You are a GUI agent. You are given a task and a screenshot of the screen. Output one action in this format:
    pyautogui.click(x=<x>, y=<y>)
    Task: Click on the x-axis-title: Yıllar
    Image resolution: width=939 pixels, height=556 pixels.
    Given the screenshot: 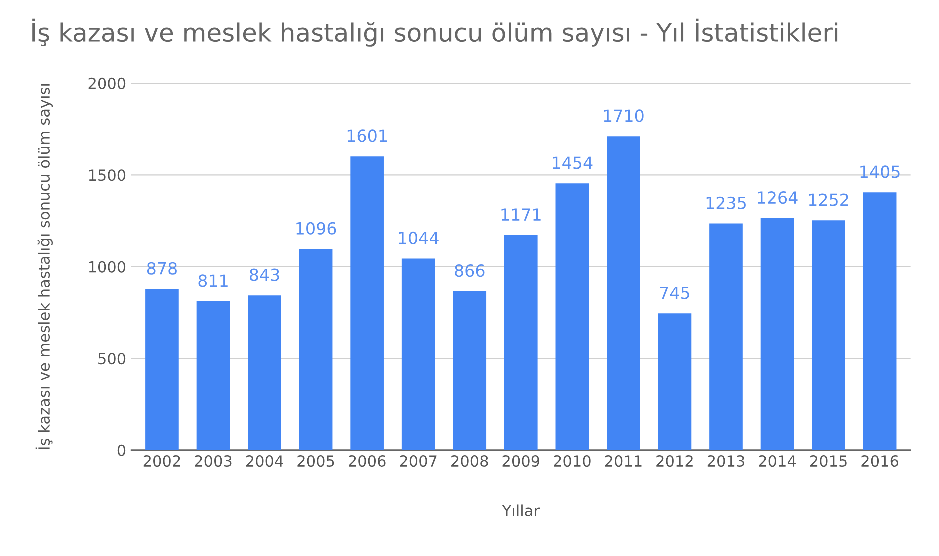 What is the action you would take?
    pyautogui.click(x=521, y=510)
    